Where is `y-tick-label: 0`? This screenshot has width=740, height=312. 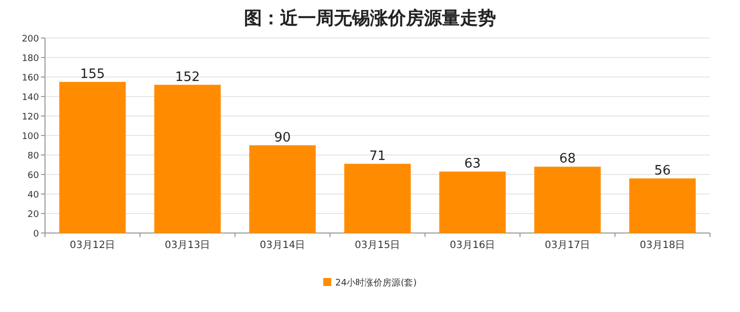
y-tick-label: 0 is located at coordinates (36, 235).